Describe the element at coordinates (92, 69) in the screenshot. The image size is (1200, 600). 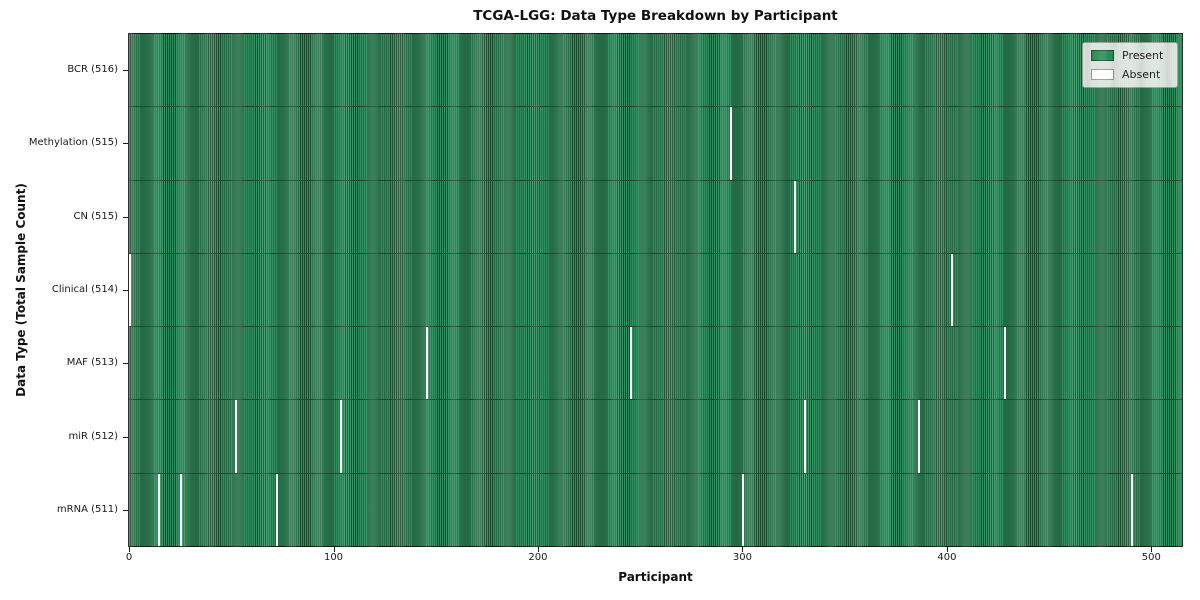
I see `y-tick-label-bcr: BCR (516)` at that location.